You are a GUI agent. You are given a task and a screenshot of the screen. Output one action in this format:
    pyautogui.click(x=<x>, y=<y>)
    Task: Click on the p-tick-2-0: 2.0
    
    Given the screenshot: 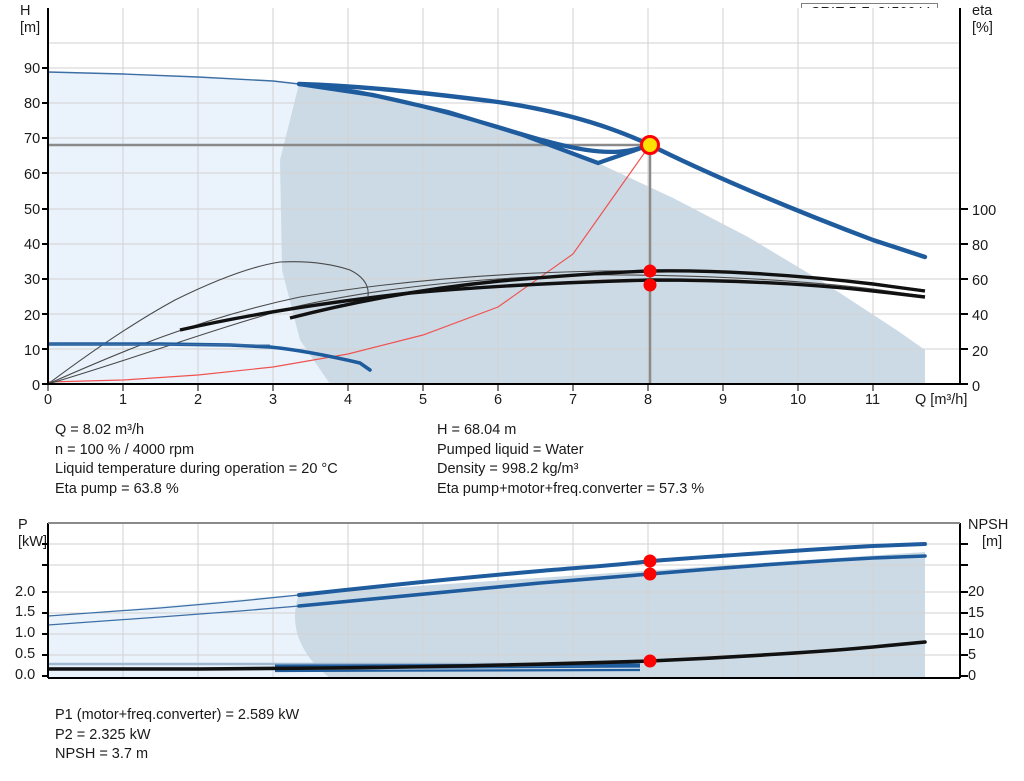 What is the action you would take?
    pyautogui.click(x=25, y=592)
    